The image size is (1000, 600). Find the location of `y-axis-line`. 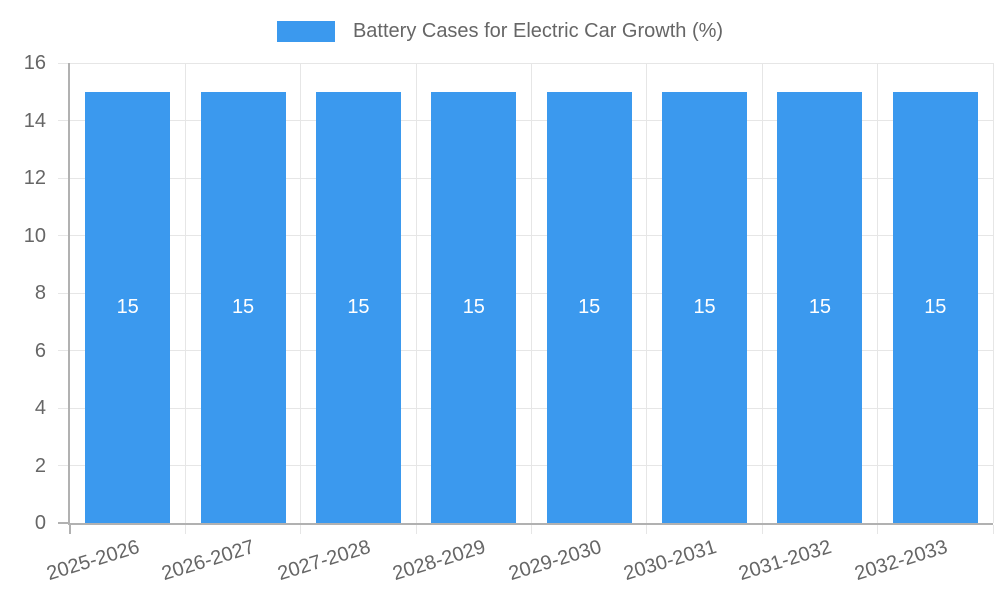

y-axis-line is located at coordinates (69, 294).